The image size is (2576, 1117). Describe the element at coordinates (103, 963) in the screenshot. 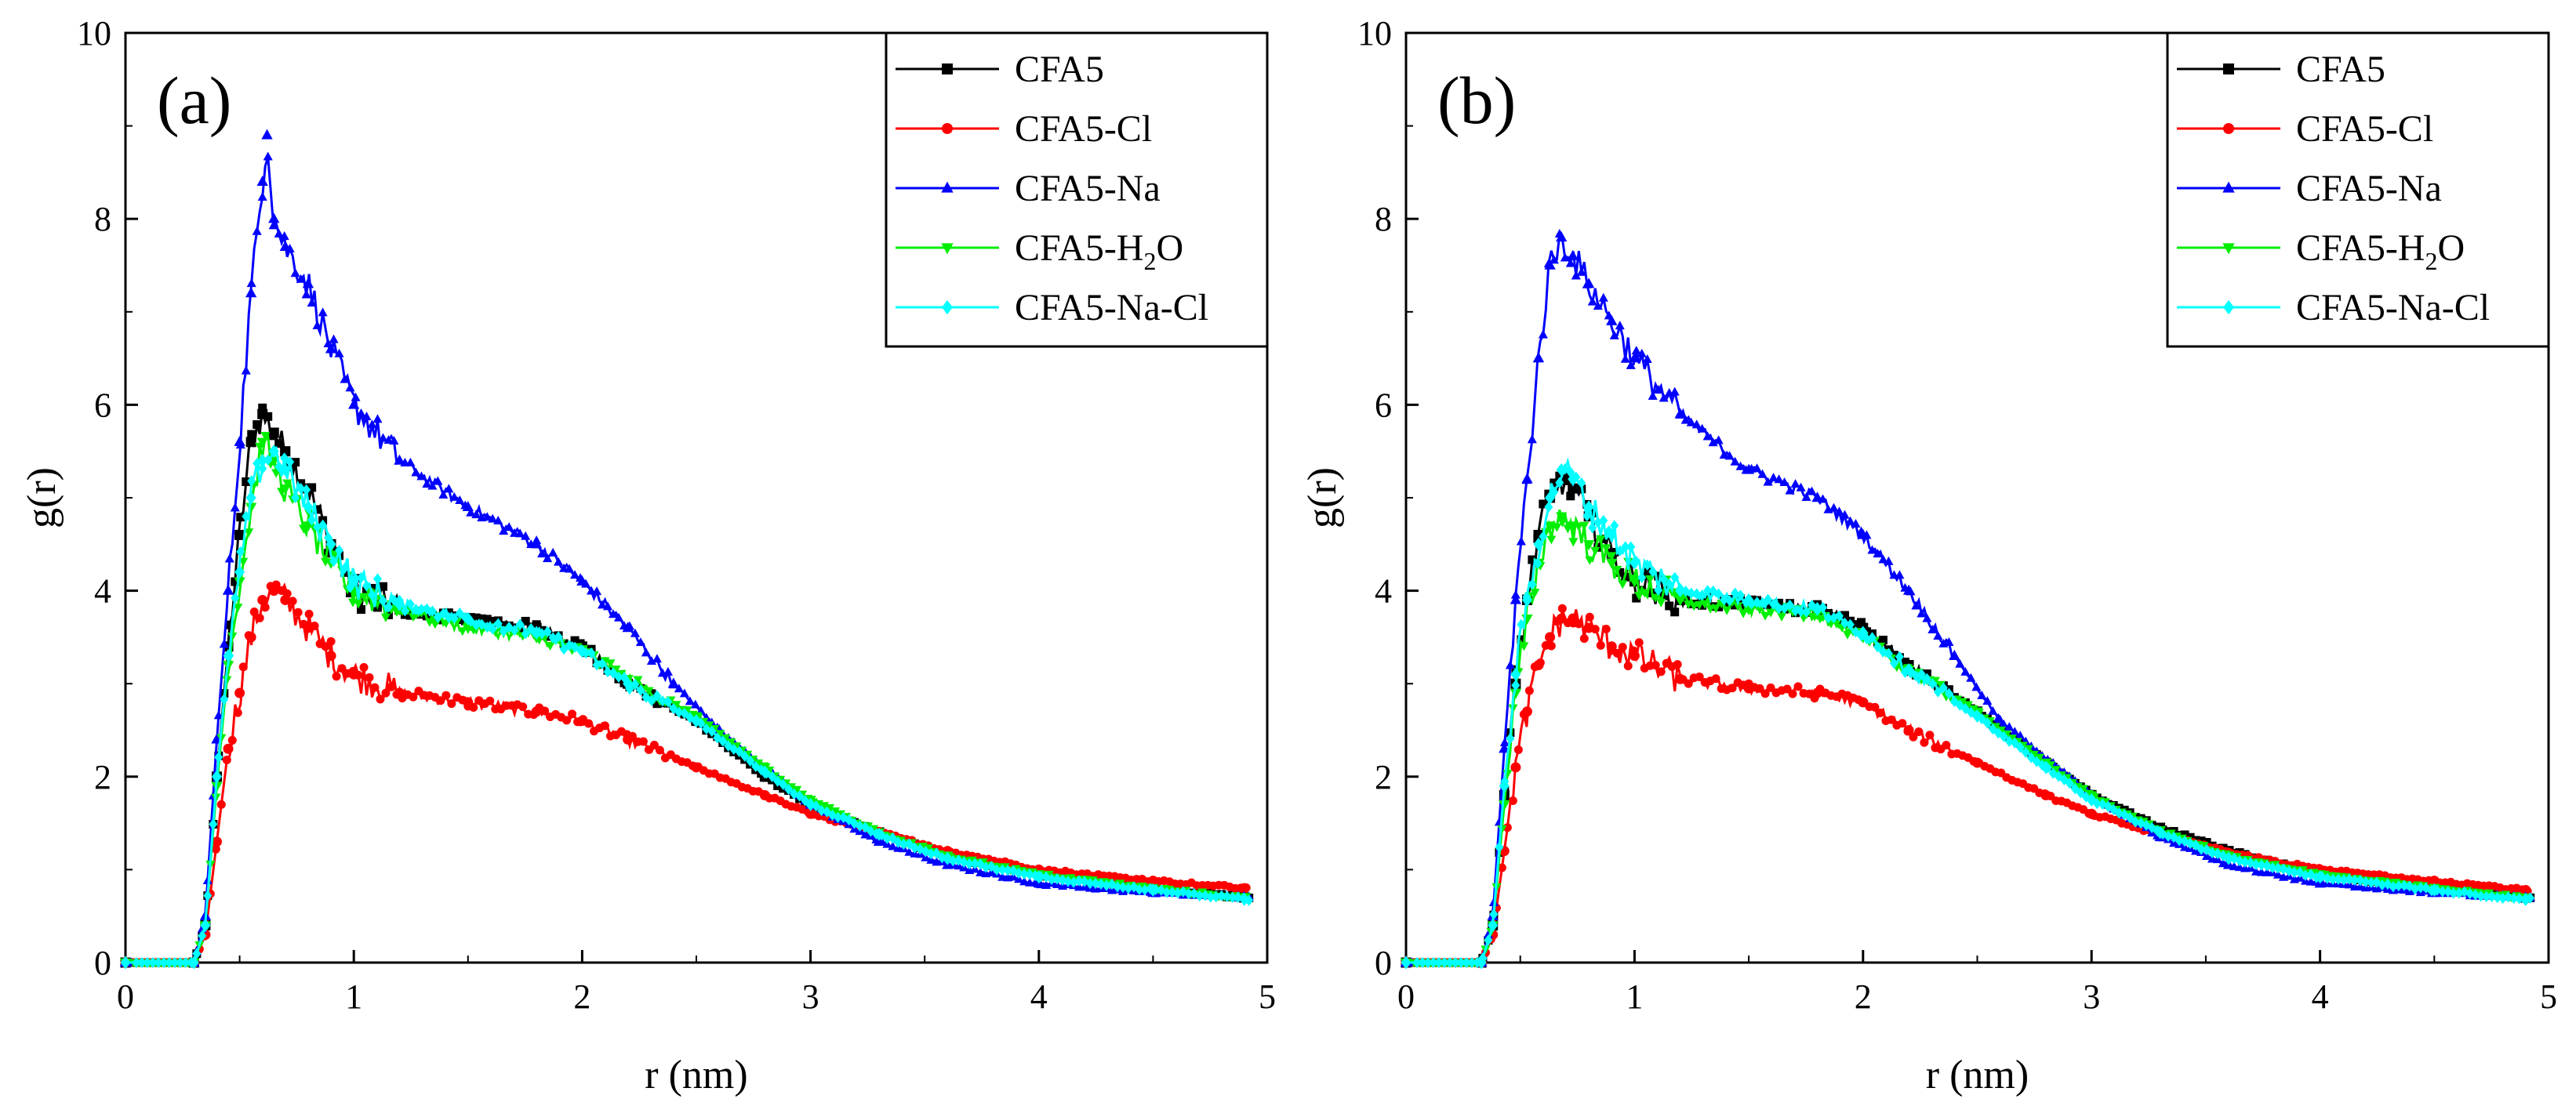

I see `y-tick-label: 0` at that location.